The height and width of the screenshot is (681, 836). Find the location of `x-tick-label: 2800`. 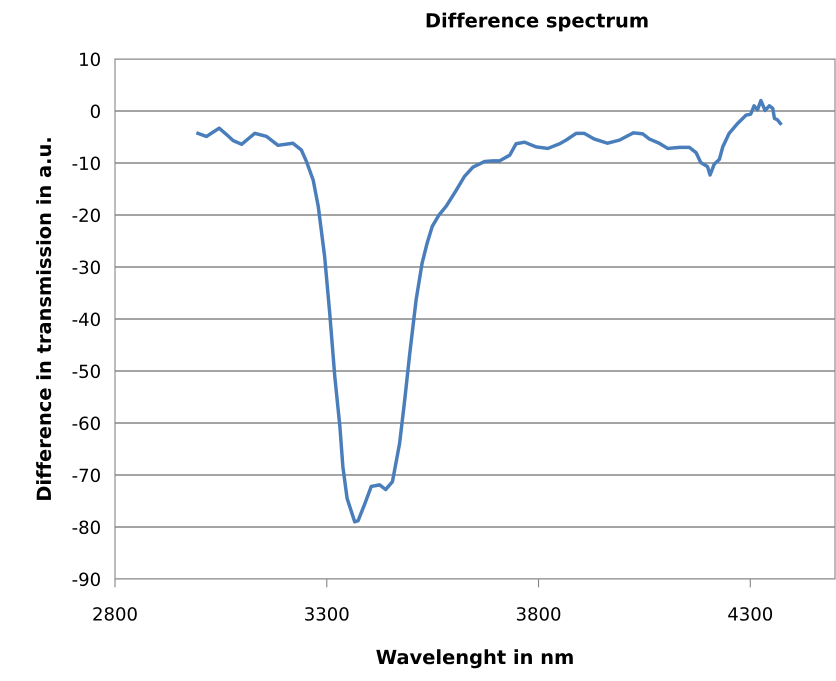

x-tick-label: 2800 is located at coordinates (115, 614).